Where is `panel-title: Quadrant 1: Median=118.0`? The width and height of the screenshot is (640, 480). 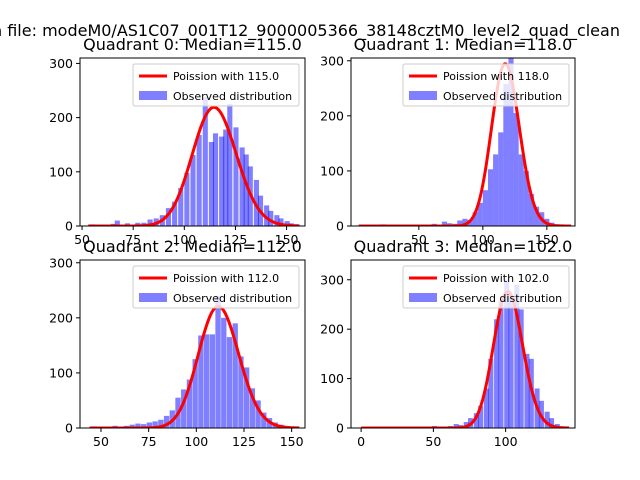 panel-title: Quadrant 1: Median=118.0 is located at coordinates (463, 44).